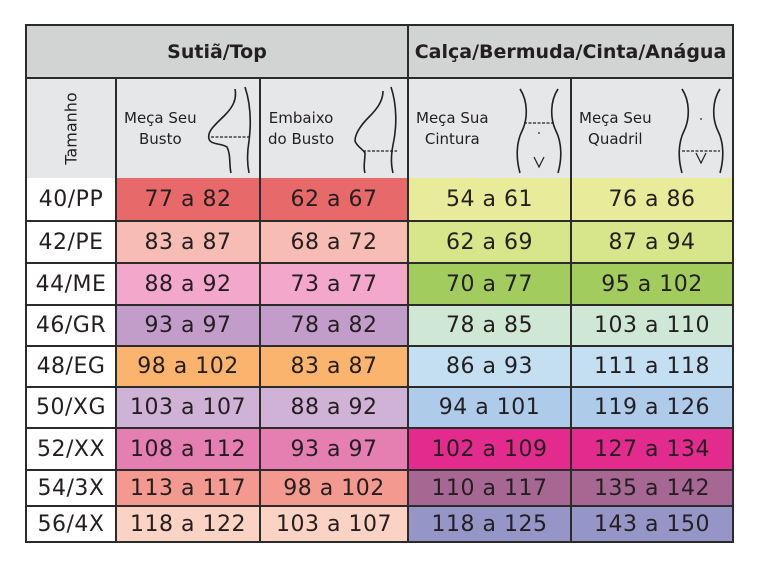 The height and width of the screenshot is (570, 759). I want to click on hip-range: 127 a 134, so click(651, 449).